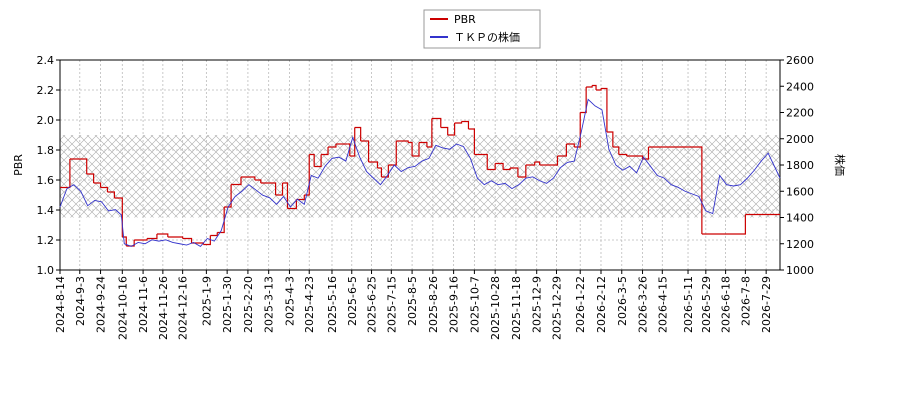  I want to click on x-tick-label: 2026-4-15, so click(662, 304).